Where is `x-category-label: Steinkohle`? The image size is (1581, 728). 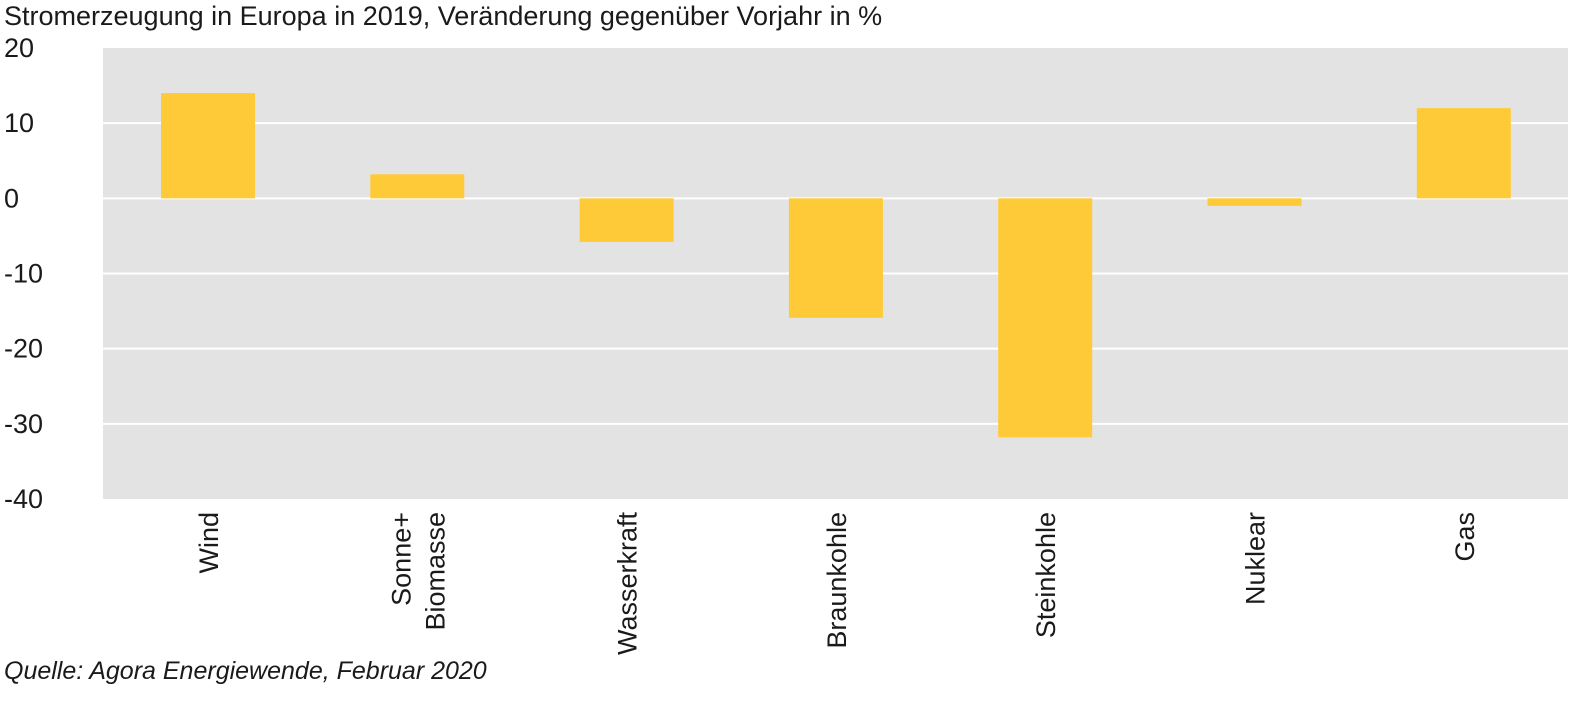 x-category-label: Steinkohle is located at coordinates (1046, 575).